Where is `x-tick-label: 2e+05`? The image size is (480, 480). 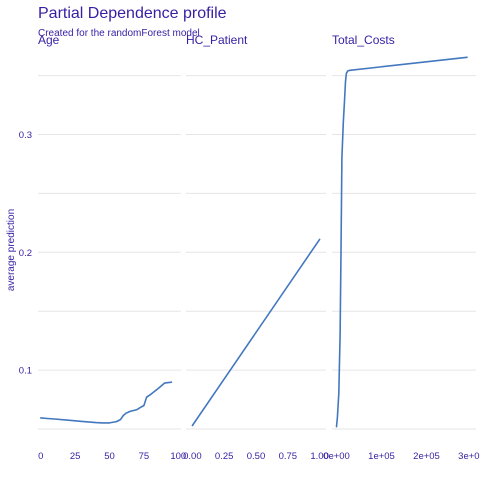 x-tick-label: 2e+05 is located at coordinates (426, 456).